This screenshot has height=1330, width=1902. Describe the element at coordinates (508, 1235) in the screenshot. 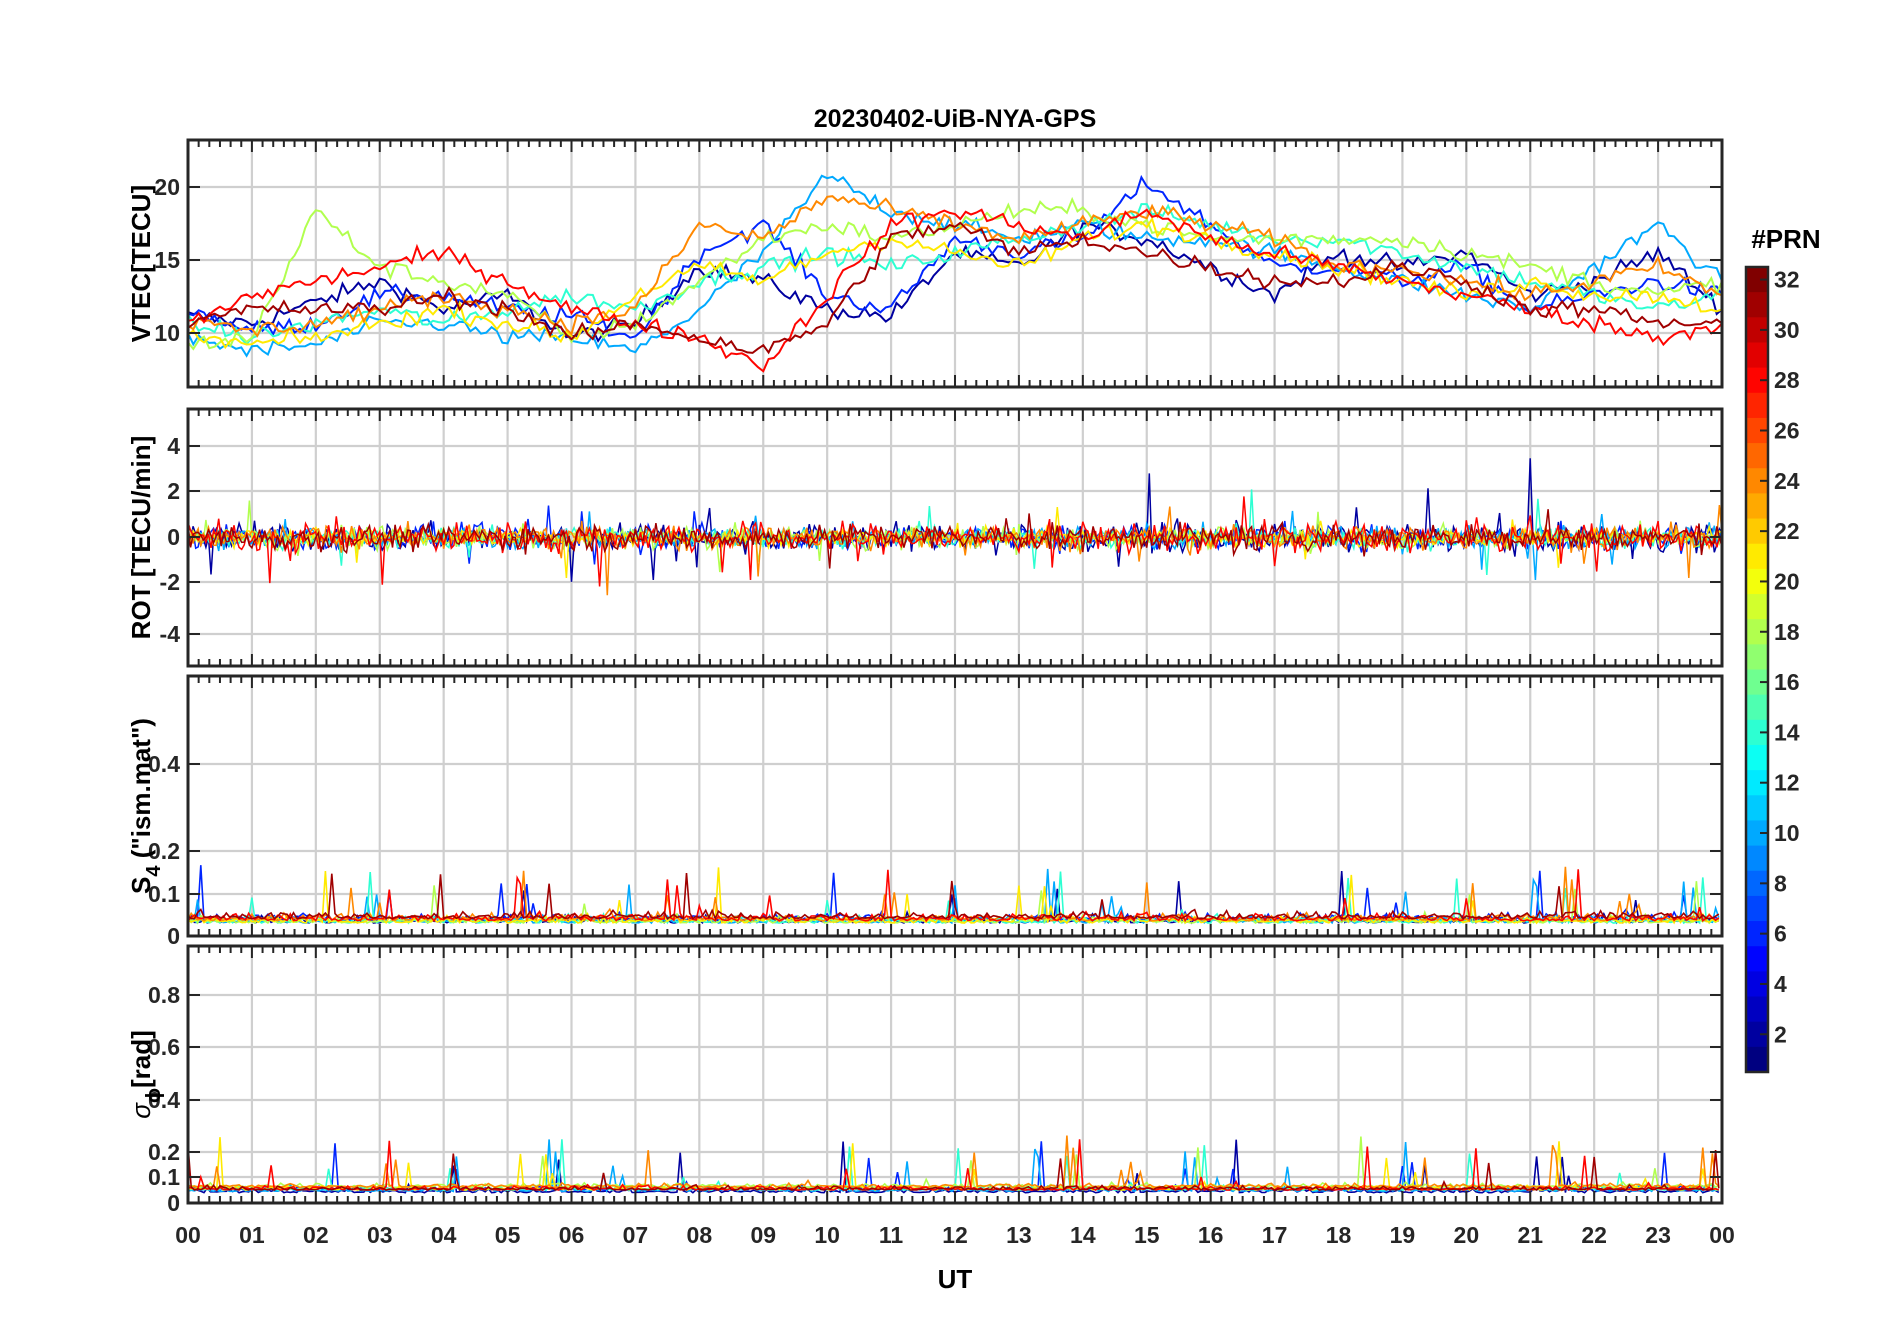

I see `x-tick-label: 05` at that location.